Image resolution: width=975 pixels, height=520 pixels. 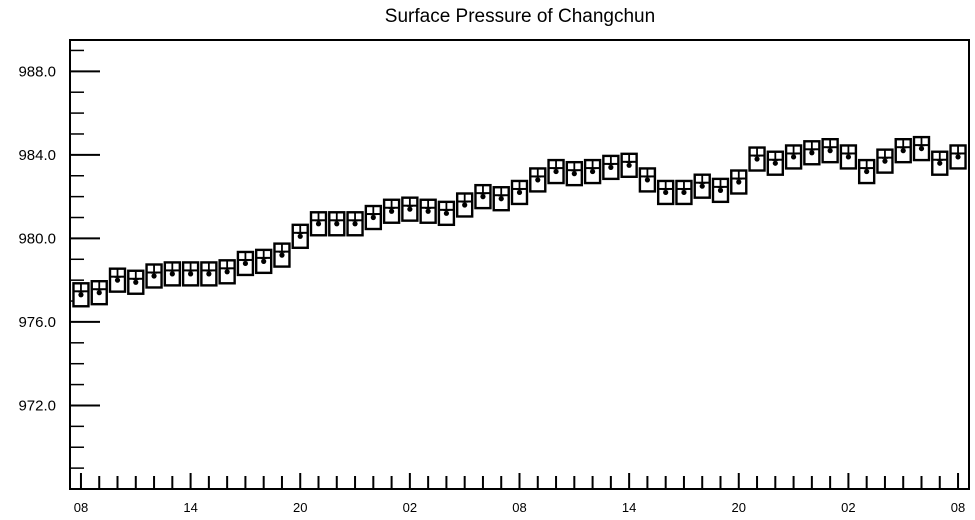 I want to click on x-tick-label: 14, so click(x=190, y=507).